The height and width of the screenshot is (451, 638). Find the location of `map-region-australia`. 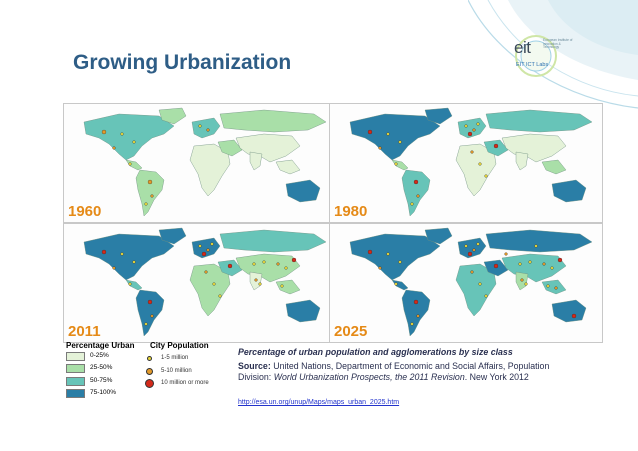

map-region-australia is located at coordinates (303, 311).